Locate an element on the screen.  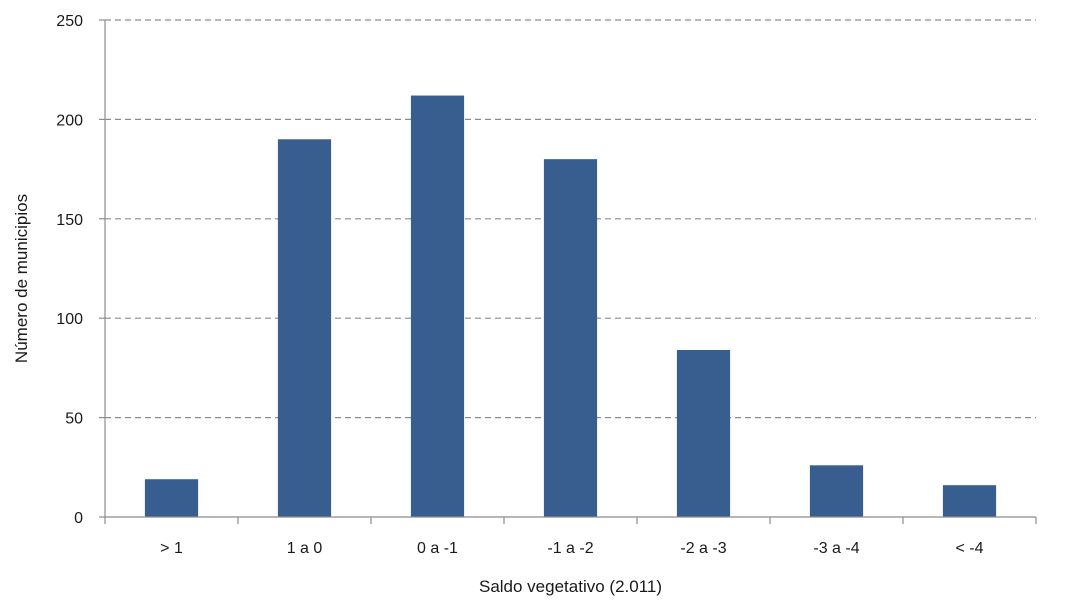
y-tick-label: 150 is located at coordinates (69, 220).